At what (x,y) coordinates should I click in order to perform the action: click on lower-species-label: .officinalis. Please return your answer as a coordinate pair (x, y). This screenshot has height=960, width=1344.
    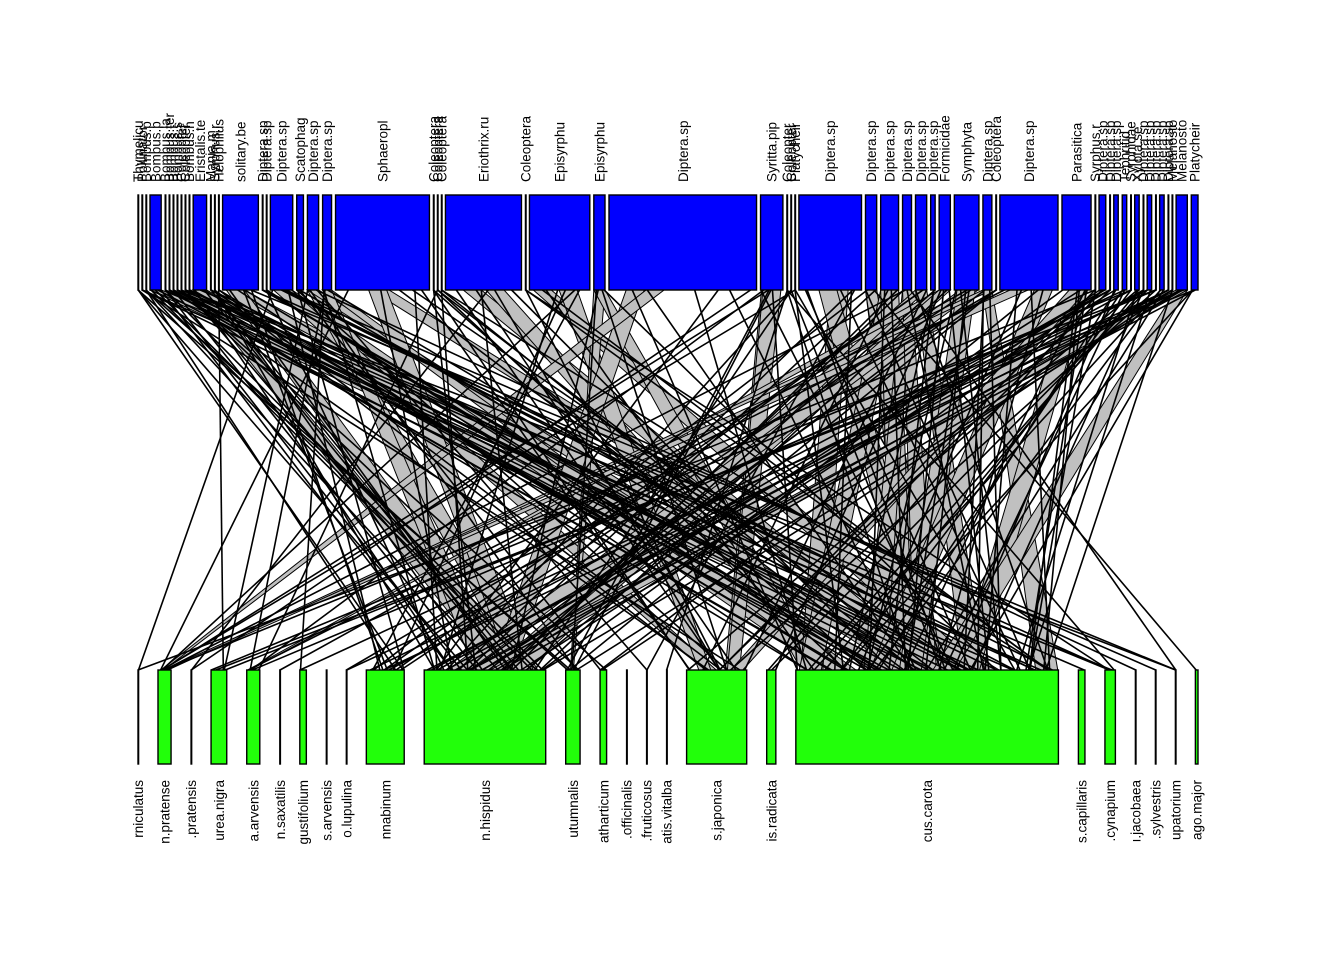
    Looking at the image, I should click on (627, 809).